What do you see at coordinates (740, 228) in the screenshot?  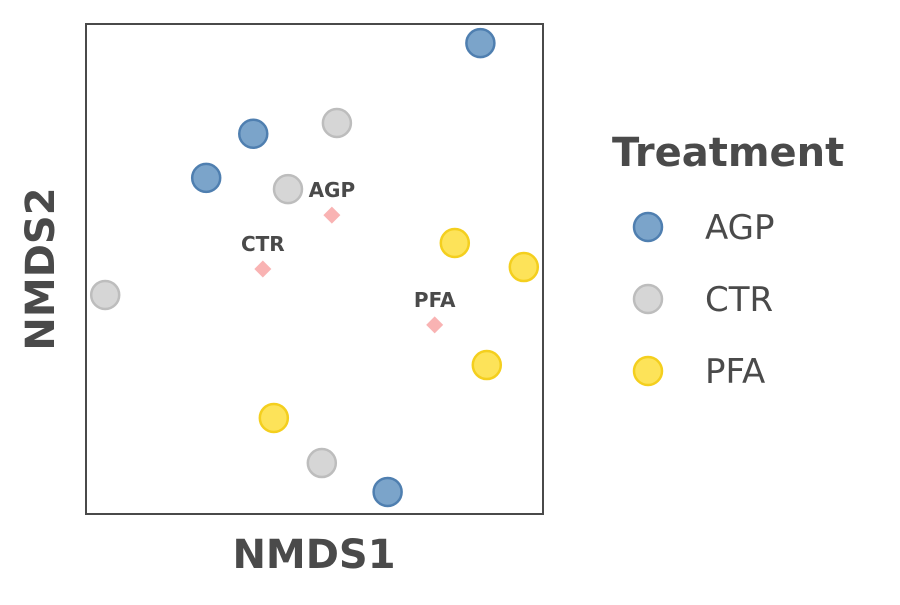 I see `legend-label-agp: AGP` at bounding box center [740, 228].